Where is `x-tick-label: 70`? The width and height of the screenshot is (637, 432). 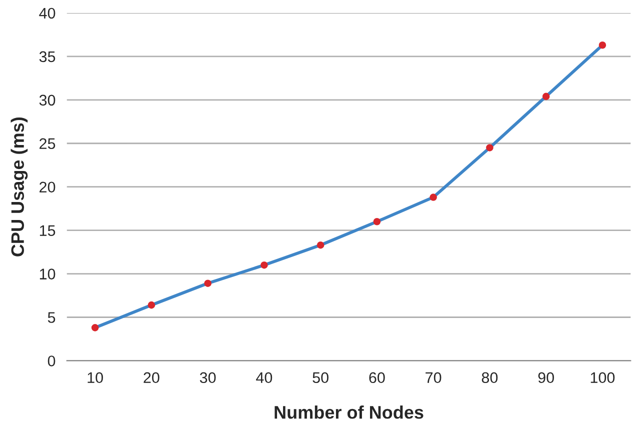 x-tick-label: 70 is located at coordinates (434, 378).